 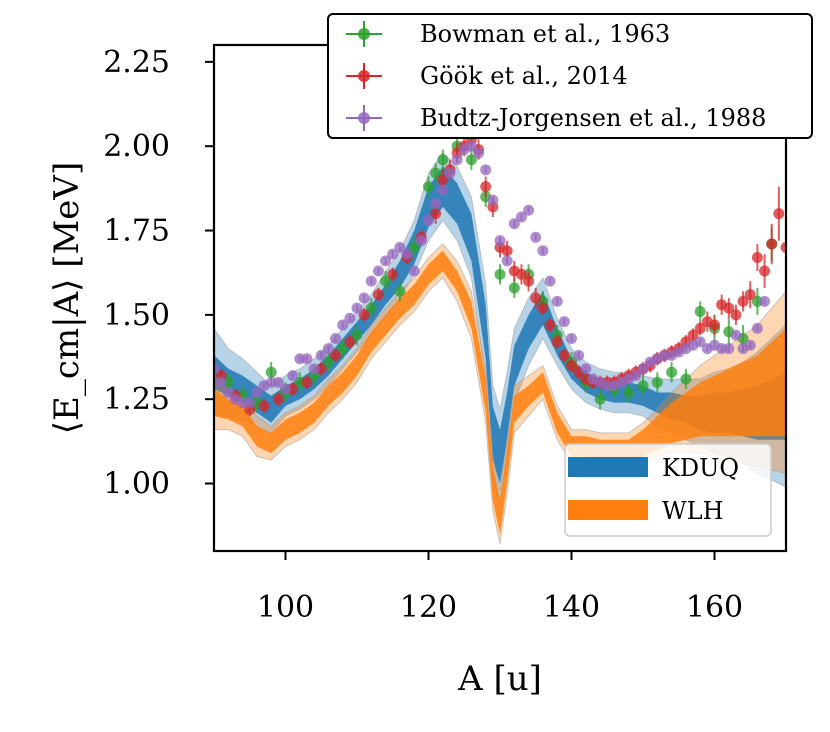 I want to click on legend-swatch-kduq, so click(x=608, y=467).